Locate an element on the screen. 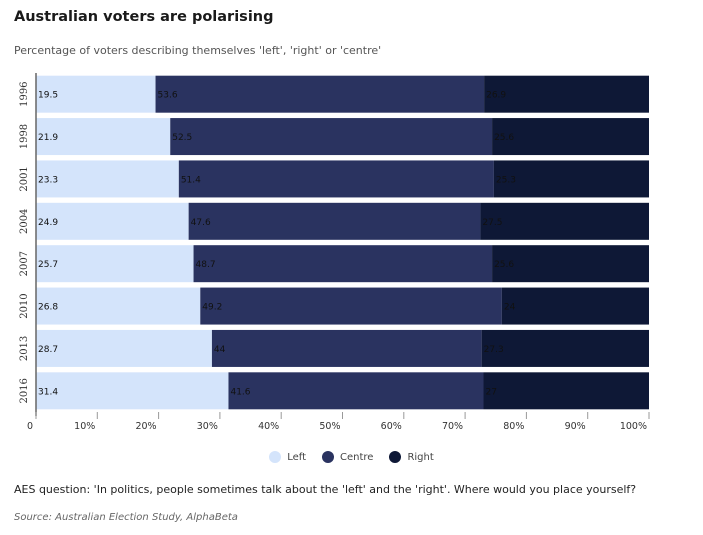  bar-left-1996 is located at coordinates (96, 94).